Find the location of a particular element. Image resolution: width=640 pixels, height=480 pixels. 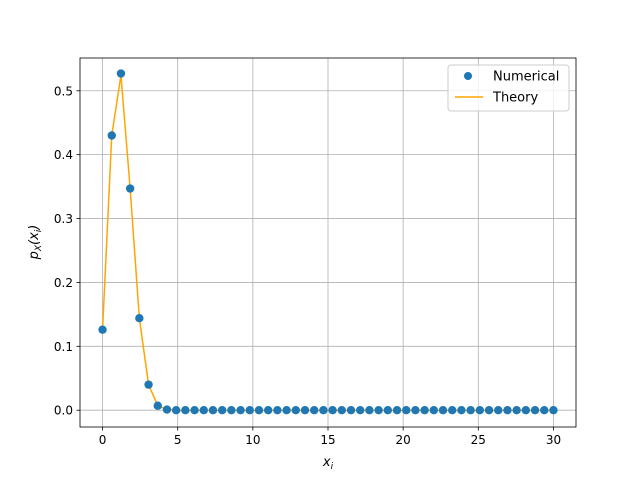

y-axis: 0.0 0.1 0.2 0.3 0.4 0.5 is located at coordinates (67, 251).